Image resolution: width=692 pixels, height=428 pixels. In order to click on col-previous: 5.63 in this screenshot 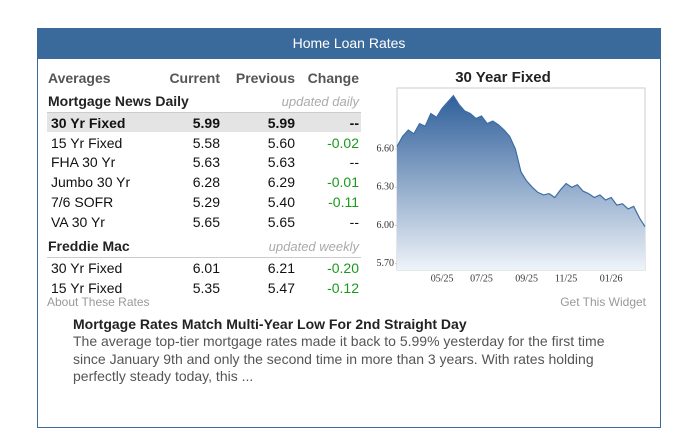, I will do `click(281, 162)`.